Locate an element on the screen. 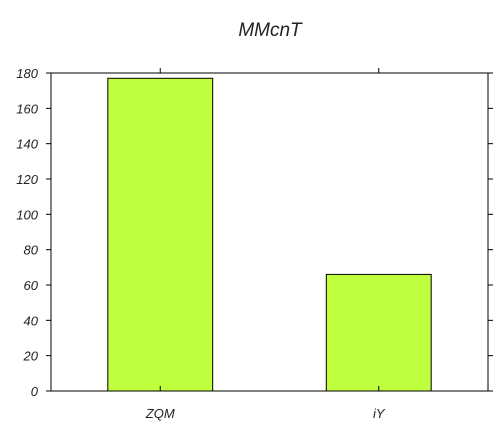 The height and width of the screenshot is (432, 504). x-tick-label-ZQM: ZQM is located at coordinates (160, 413).